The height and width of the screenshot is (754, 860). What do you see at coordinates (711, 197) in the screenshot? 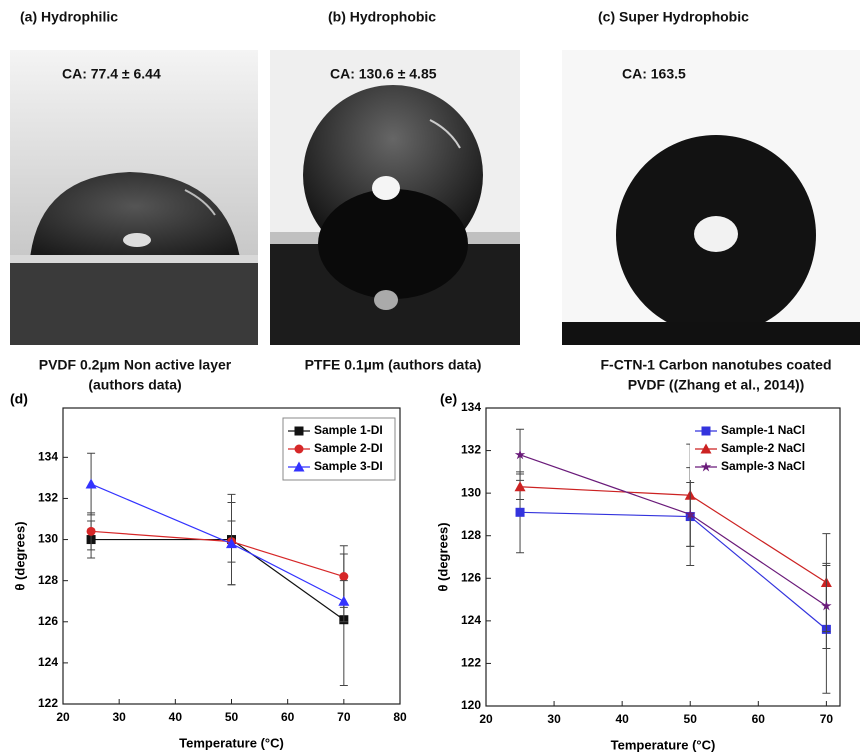
I see `photo-c` at bounding box center [711, 197].